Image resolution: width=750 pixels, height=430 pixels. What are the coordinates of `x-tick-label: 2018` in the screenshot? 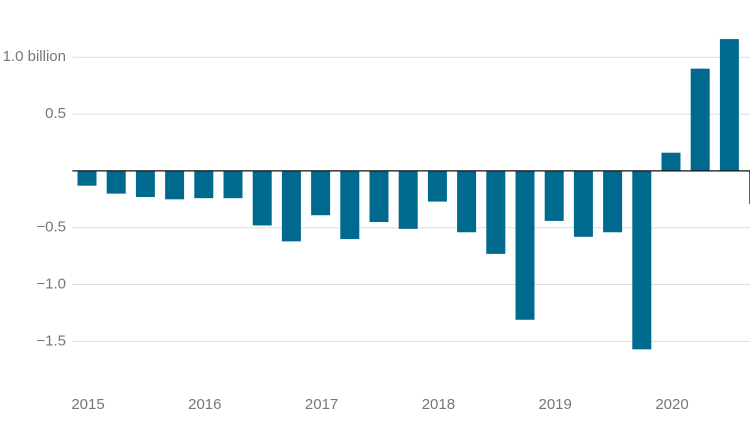 It's located at (438, 404).